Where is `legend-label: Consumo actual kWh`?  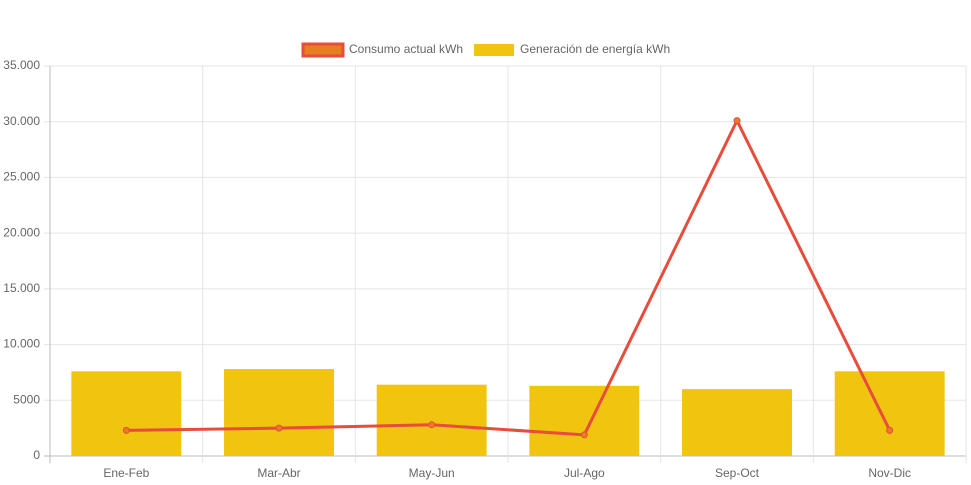
legend-label: Consumo actual kWh is located at coordinates (406, 49).